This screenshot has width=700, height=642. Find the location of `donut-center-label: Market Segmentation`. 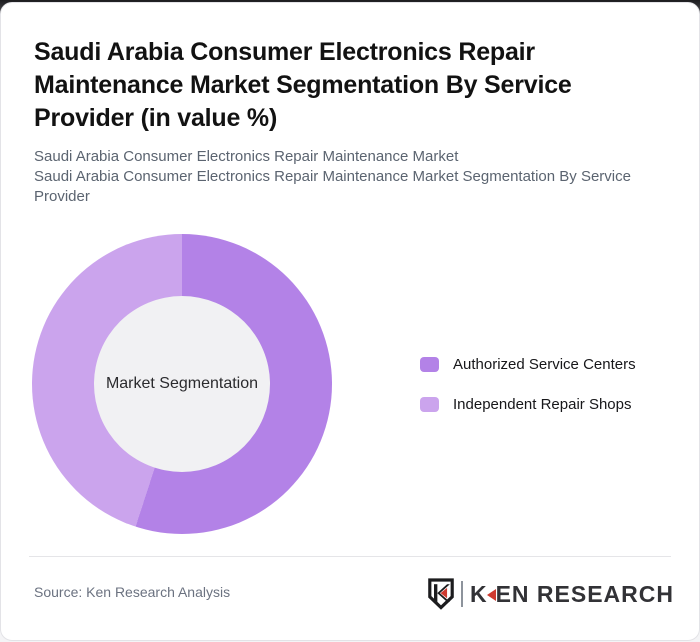

donut-center-label: Market Segmentation is located at coordinates (182, 383).